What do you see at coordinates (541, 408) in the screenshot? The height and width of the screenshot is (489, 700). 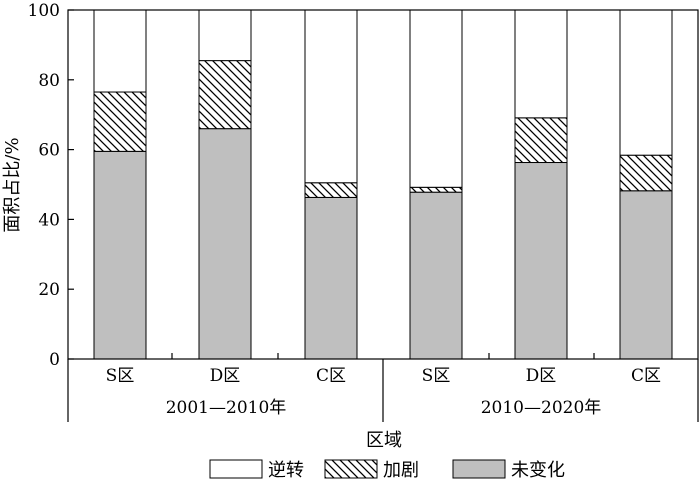 I see `group-label: 2010—2020年` at bounding box center [541, 408].